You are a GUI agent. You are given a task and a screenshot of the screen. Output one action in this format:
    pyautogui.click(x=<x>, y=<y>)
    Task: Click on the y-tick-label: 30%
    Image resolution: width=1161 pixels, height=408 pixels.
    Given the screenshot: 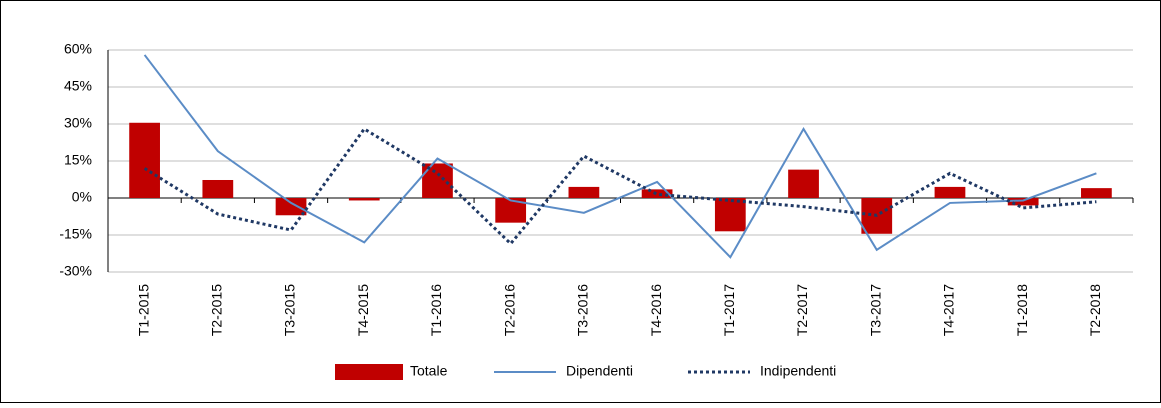 What is the action you would take?
    pyautogui.click(x=78, y=123)
    